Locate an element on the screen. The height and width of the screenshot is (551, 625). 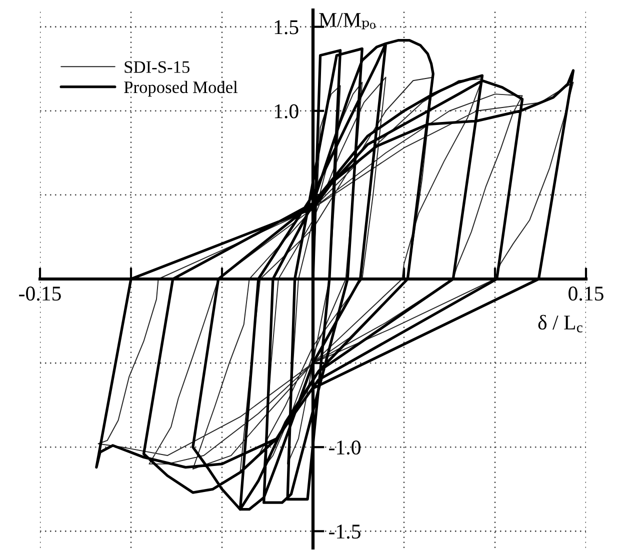
x-tick-label: 0.15 is located at coordinates (586, 293).